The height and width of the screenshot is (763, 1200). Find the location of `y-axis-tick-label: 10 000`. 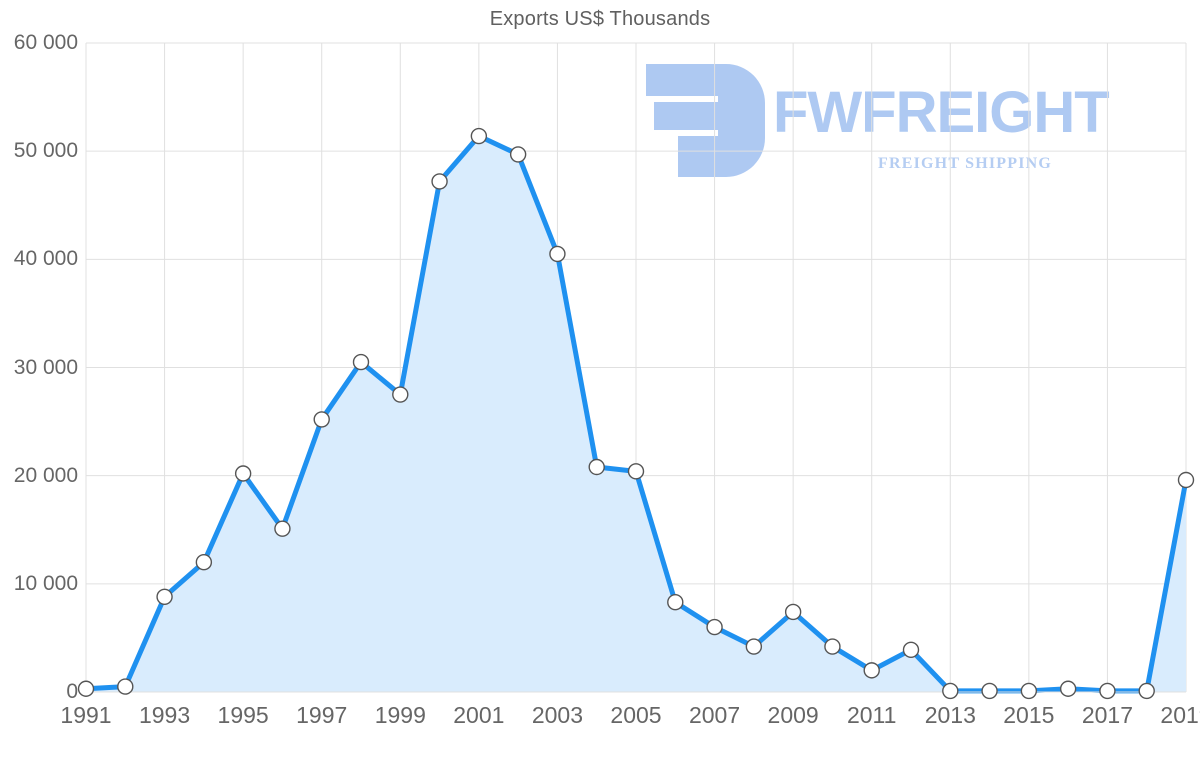

y-axis-tick-label: 10 000 is located at coordinates (45, 583).